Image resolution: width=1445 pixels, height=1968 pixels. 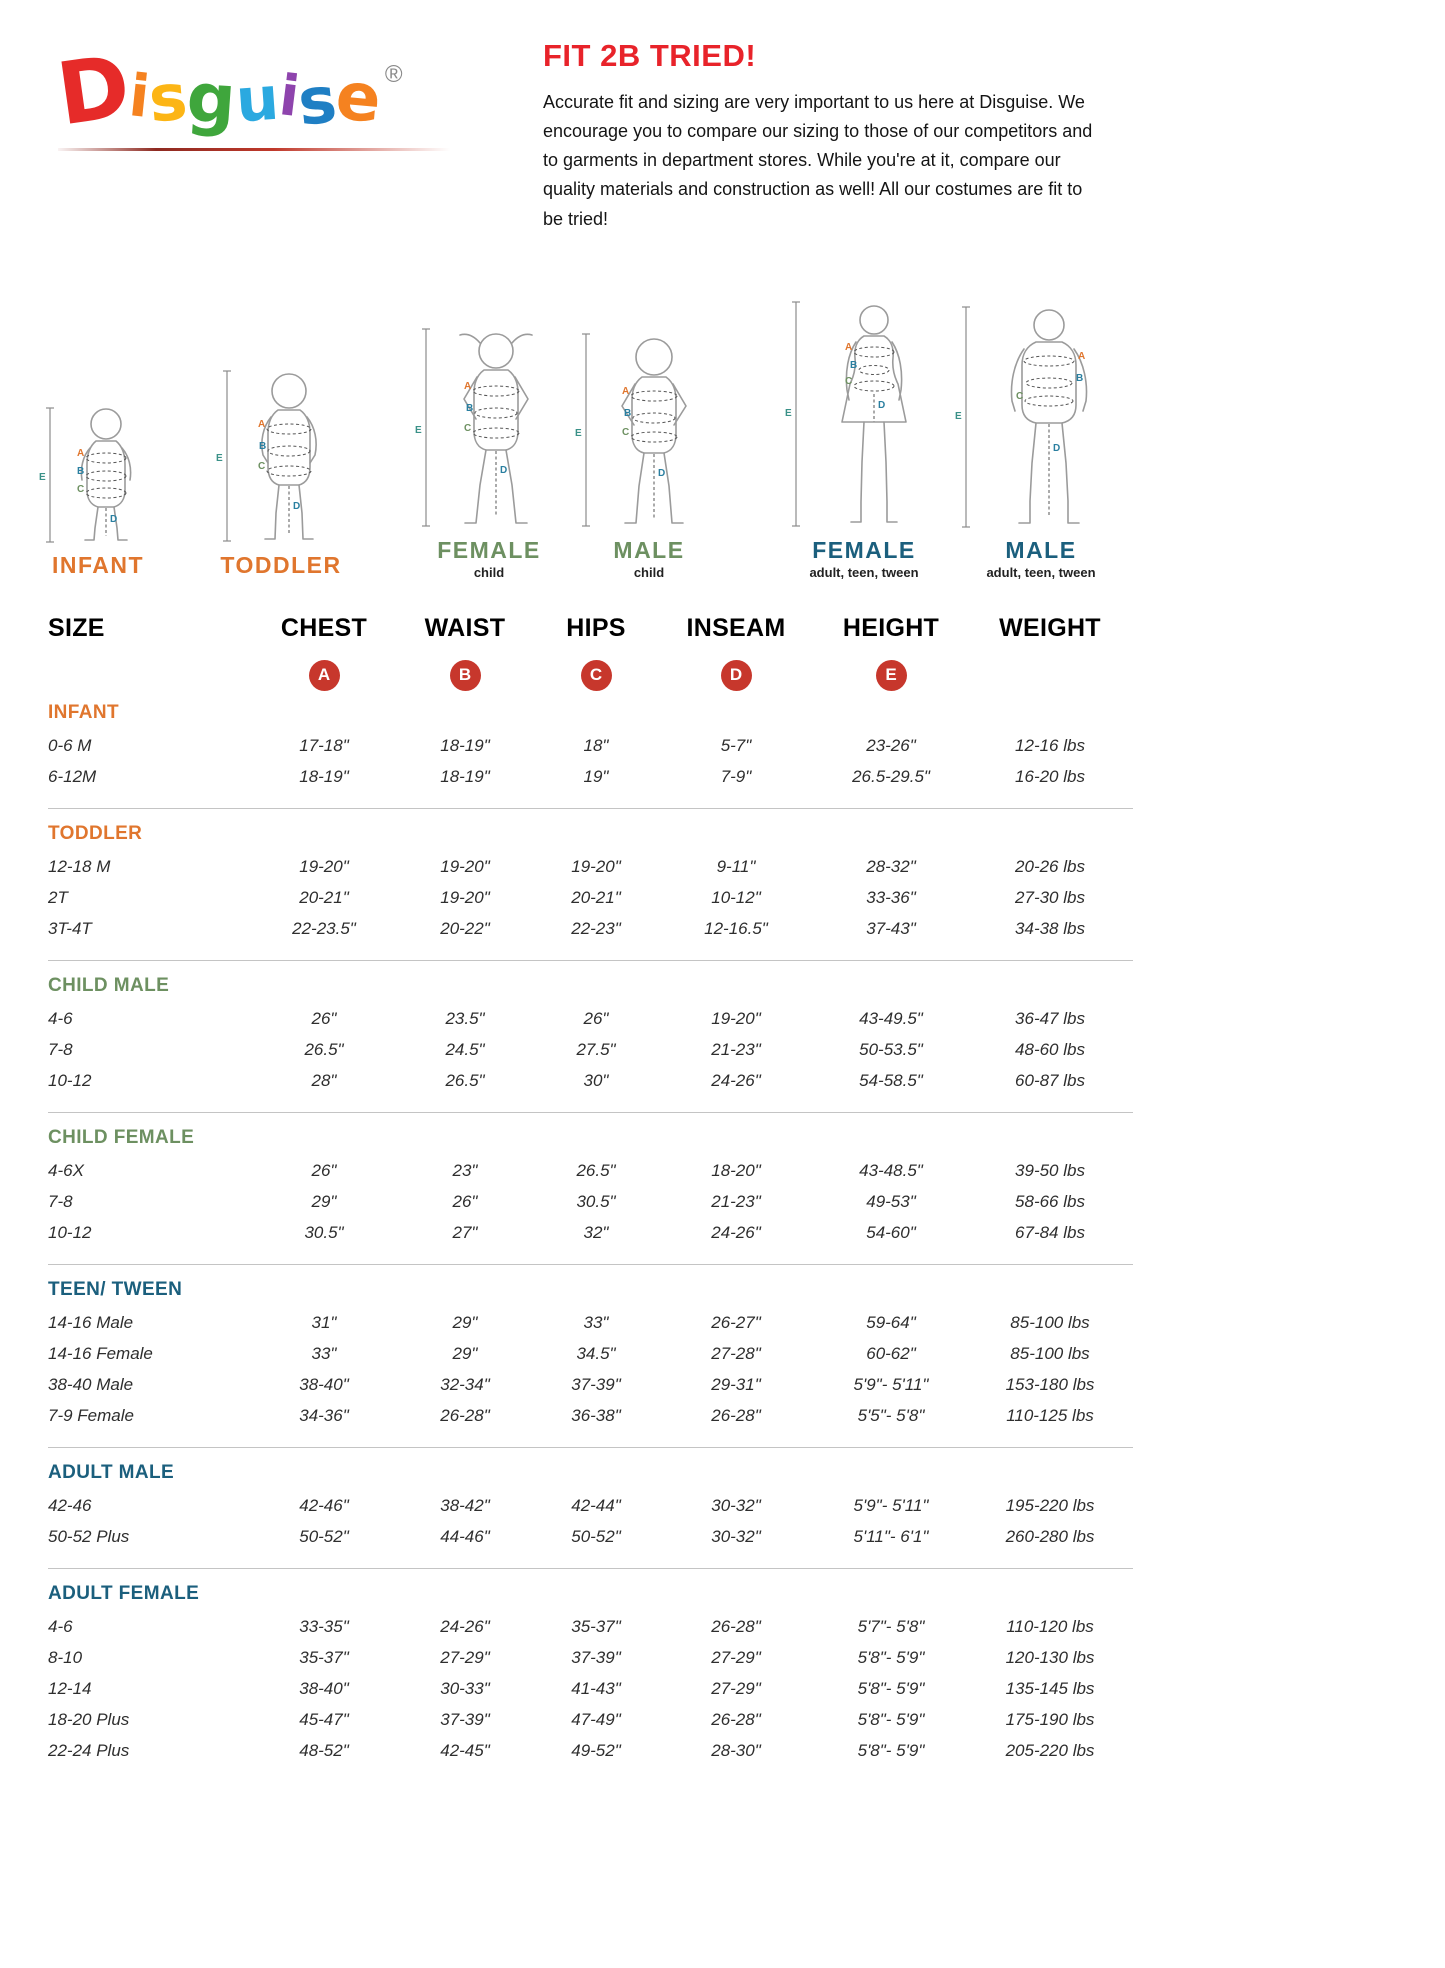 I want to click on cell-chest: 18-19", so click(x=324, y=776).